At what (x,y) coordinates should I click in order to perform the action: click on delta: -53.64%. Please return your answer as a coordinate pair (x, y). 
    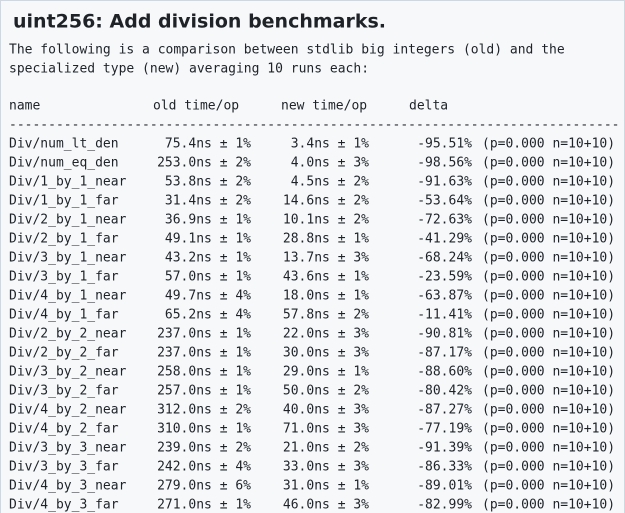
    Looking at the image, I should click on (444, 201).